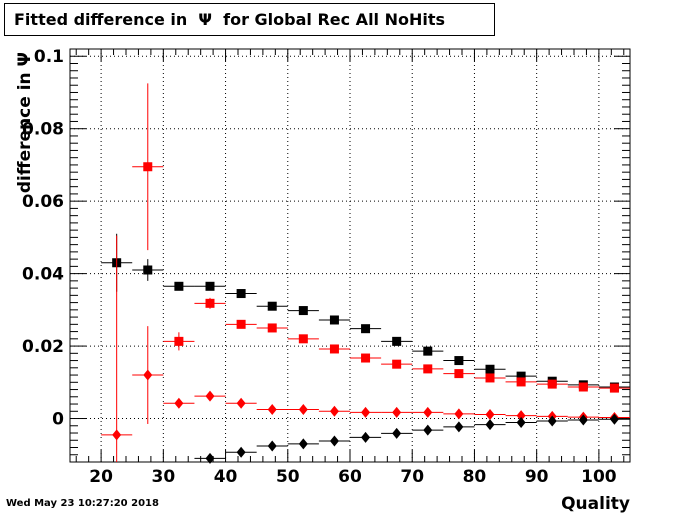 This screenshot has height=514, width=700. Describe the element at coordinates (43, 275) in the screenshot. I see `y-tick-label: 0.04` at that location.